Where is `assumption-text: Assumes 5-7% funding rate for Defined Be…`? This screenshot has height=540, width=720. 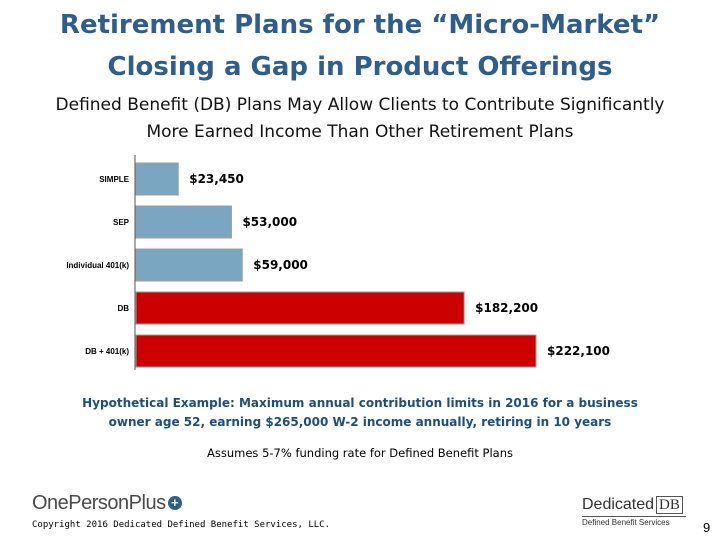
assumption-text: Assumes 5-7% funding rate for Defined Be… is located at coordinates (360, 453).